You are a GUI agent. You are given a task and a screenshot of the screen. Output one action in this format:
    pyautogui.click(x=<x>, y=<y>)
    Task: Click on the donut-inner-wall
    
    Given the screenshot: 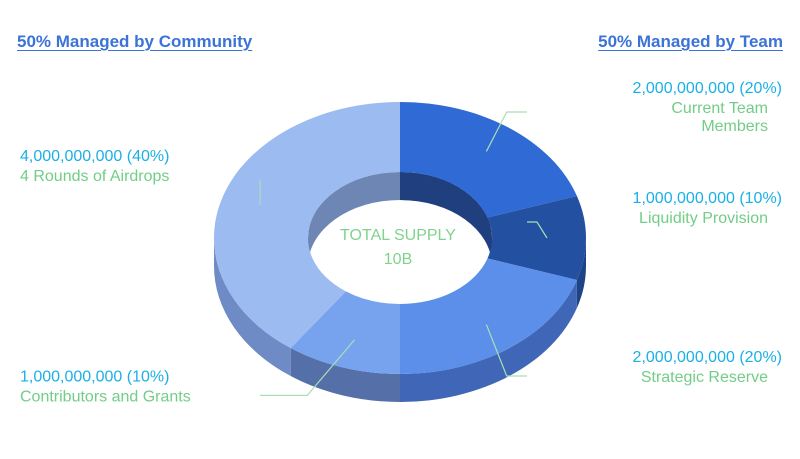 What is the action you would take?
    pyautogui.click(x=400, y=219)
    